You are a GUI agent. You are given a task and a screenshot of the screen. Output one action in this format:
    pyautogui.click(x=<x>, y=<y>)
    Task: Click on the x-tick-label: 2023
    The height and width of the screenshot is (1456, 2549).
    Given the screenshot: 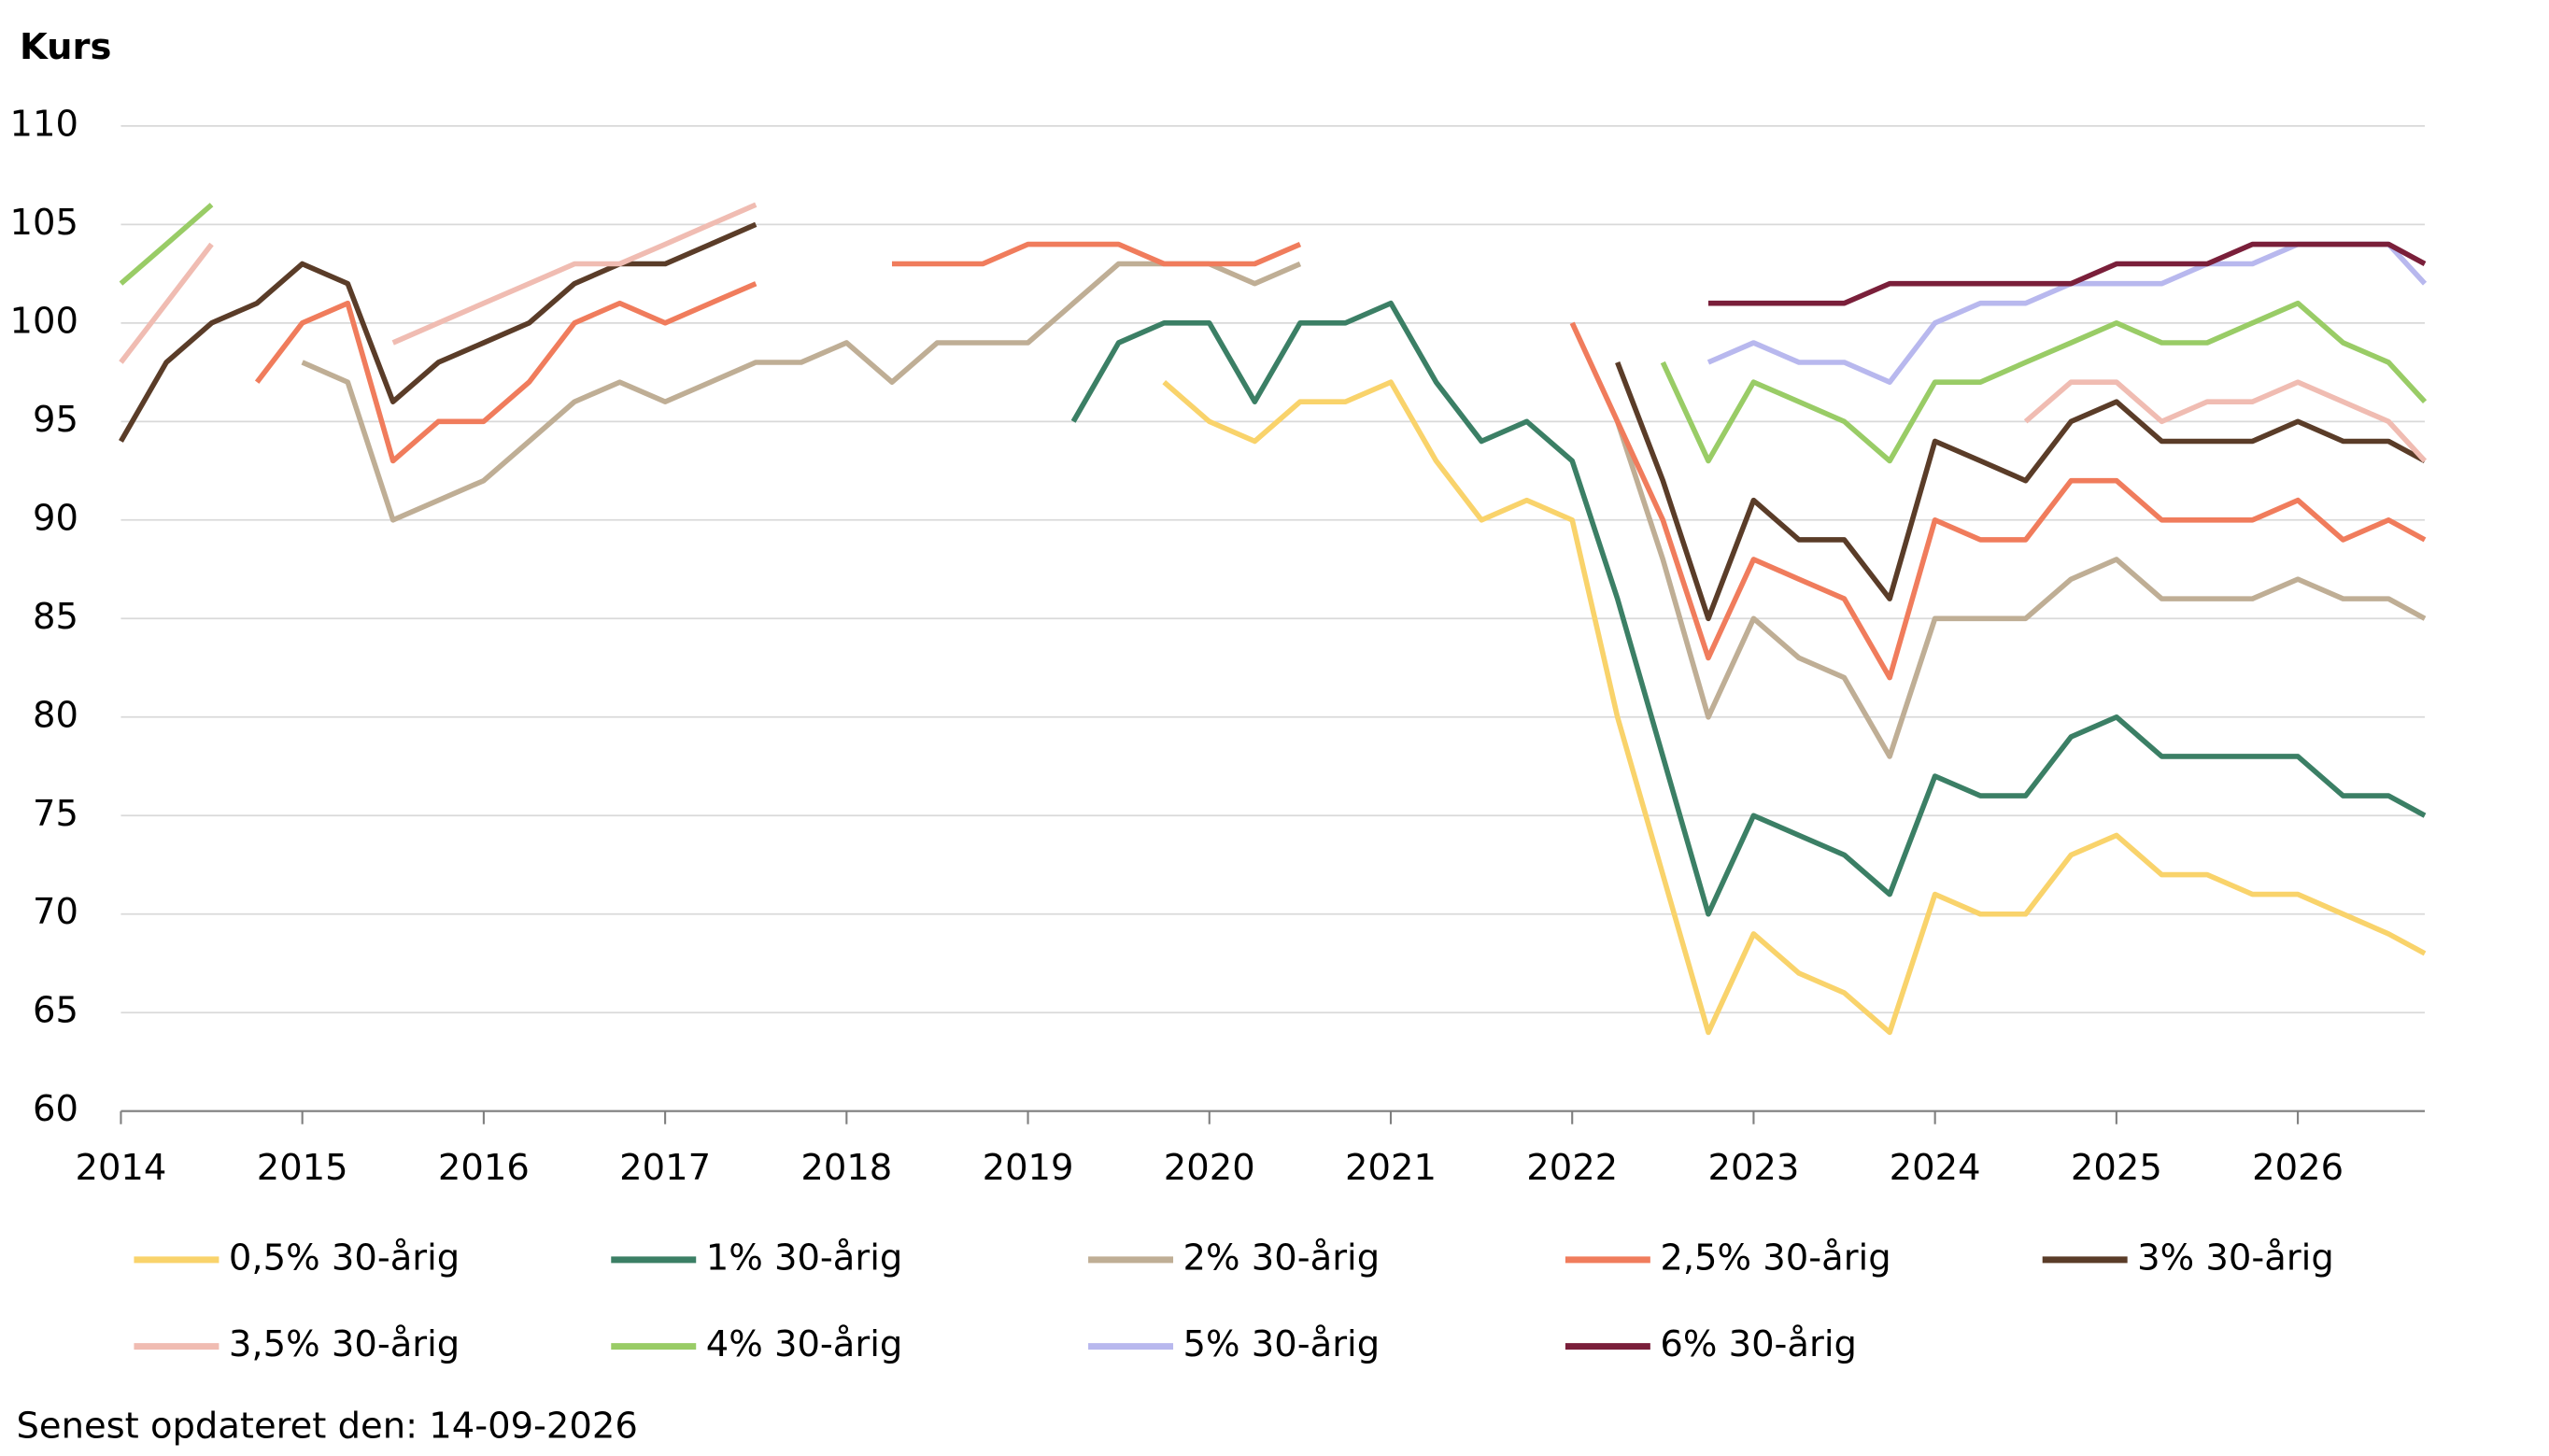 What is the action you would take?
    pyautogui.click(x=1753, y=1168)
    